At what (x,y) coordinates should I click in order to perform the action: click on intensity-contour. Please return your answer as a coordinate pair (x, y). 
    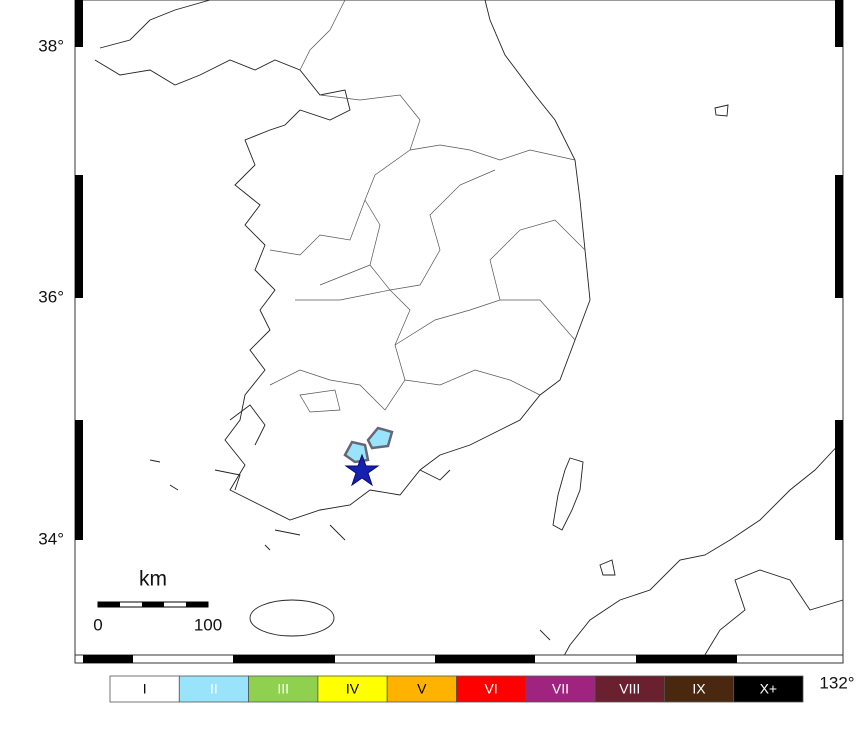
    Looking at the image, I should click on (380, 438).